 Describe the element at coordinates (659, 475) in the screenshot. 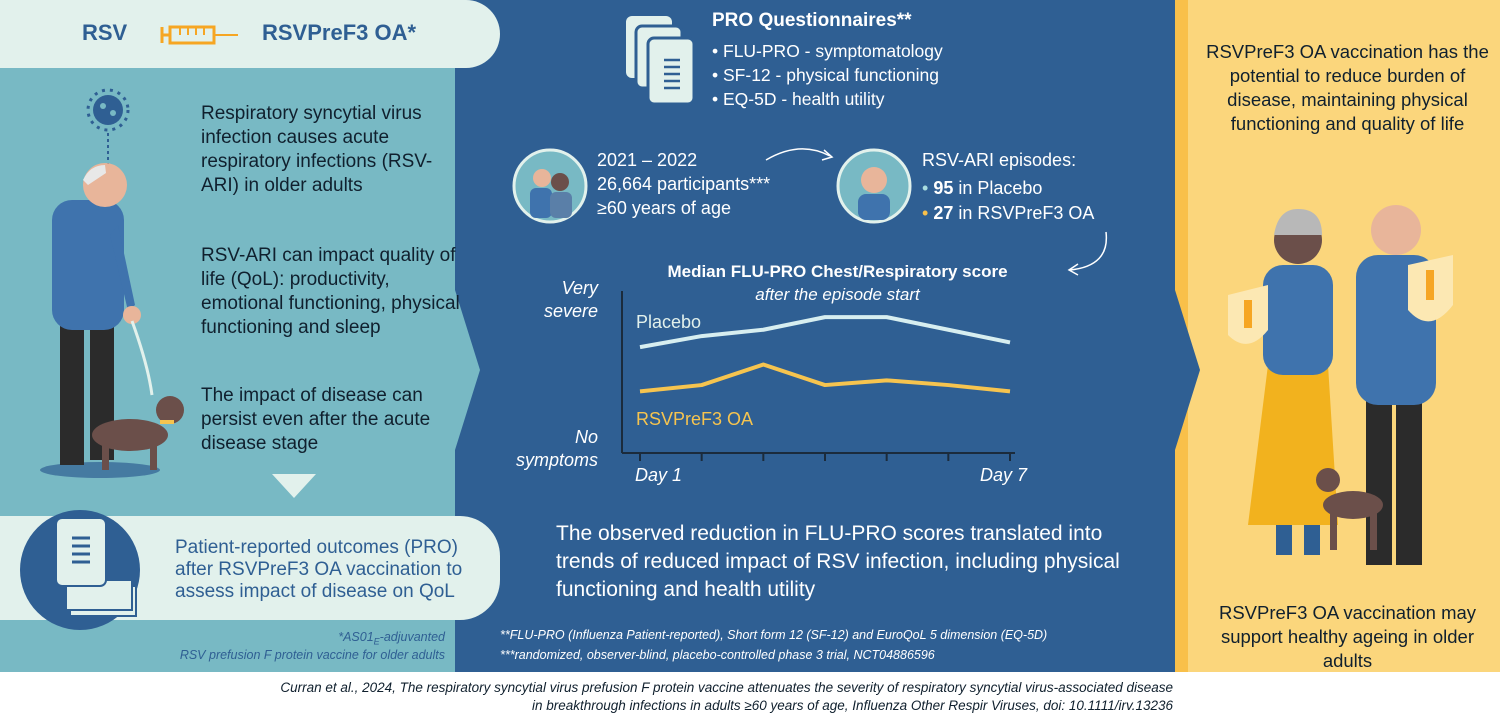

I see `x-axis-start-label: Day 1` at that location.